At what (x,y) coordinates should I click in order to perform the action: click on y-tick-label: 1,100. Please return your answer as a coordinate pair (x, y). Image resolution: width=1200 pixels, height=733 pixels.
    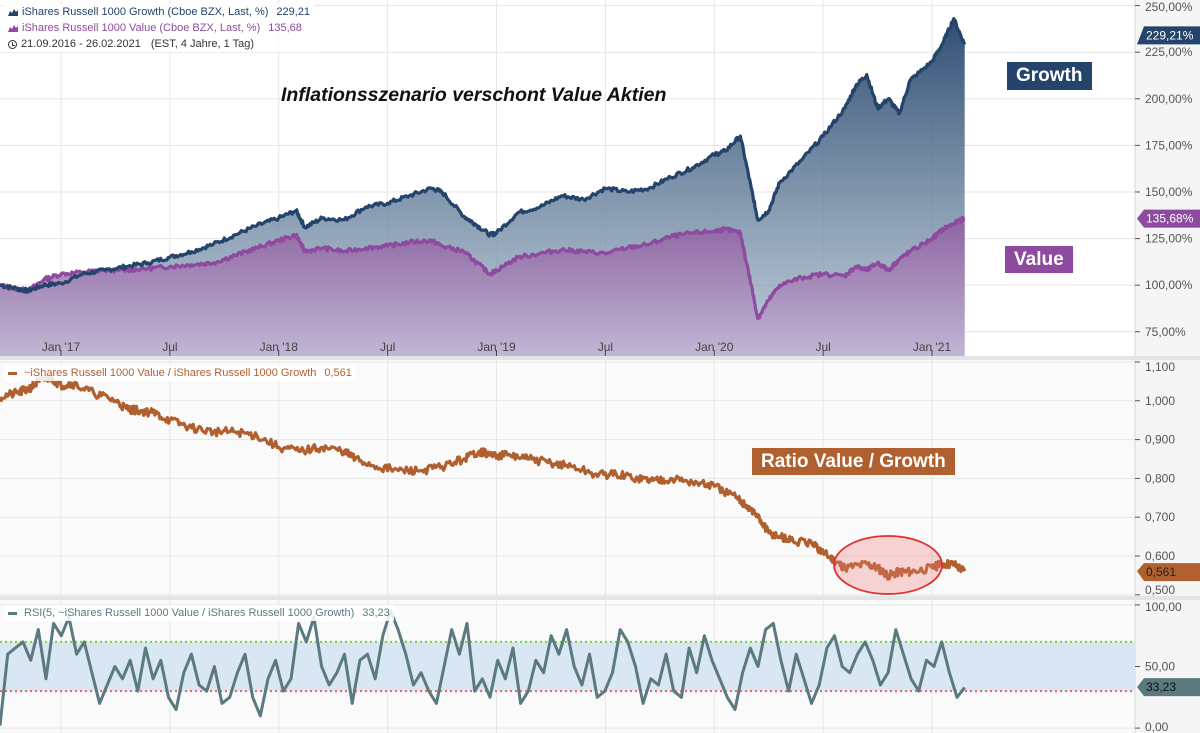
    Looking at the image, I should click on (1160, 367).